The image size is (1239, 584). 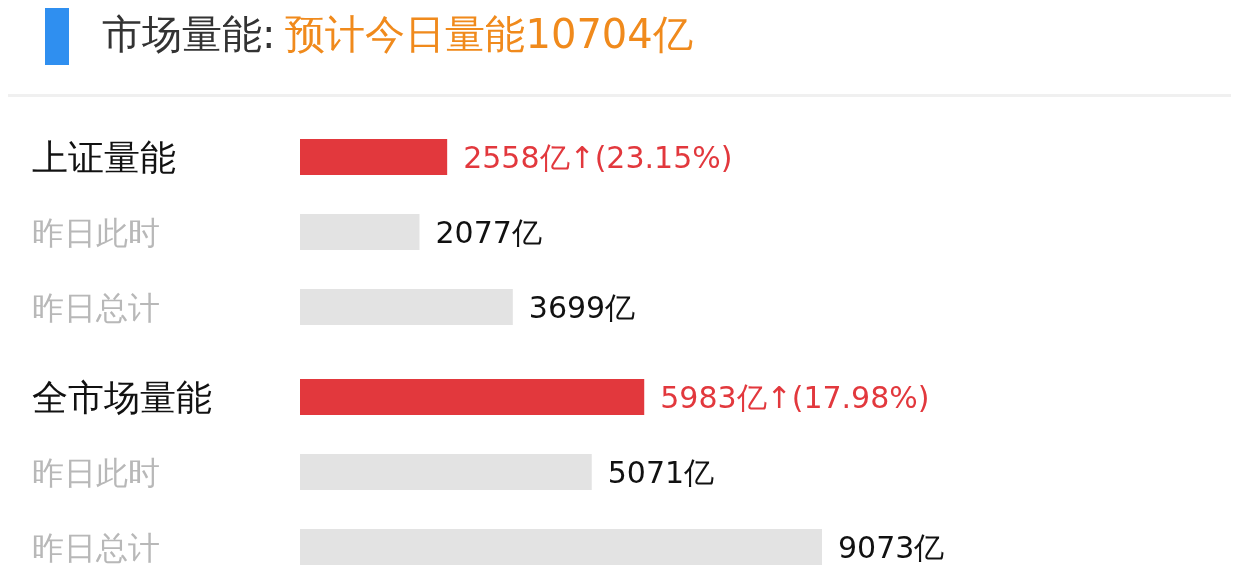 What do you see at coordinates (891, 547) in the screenshot?
I see `data-label: 9073亿` at bounding box center [891, 547].